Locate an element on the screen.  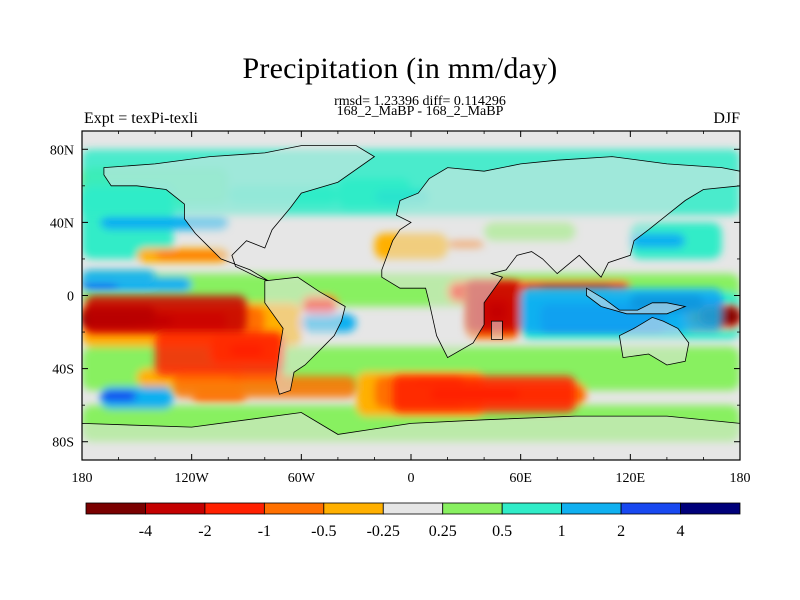
colorbar: -4 -2 -1 -0.5 -0.25 0.25 0.5 1 2 4 is located at coordinates (413, 521).